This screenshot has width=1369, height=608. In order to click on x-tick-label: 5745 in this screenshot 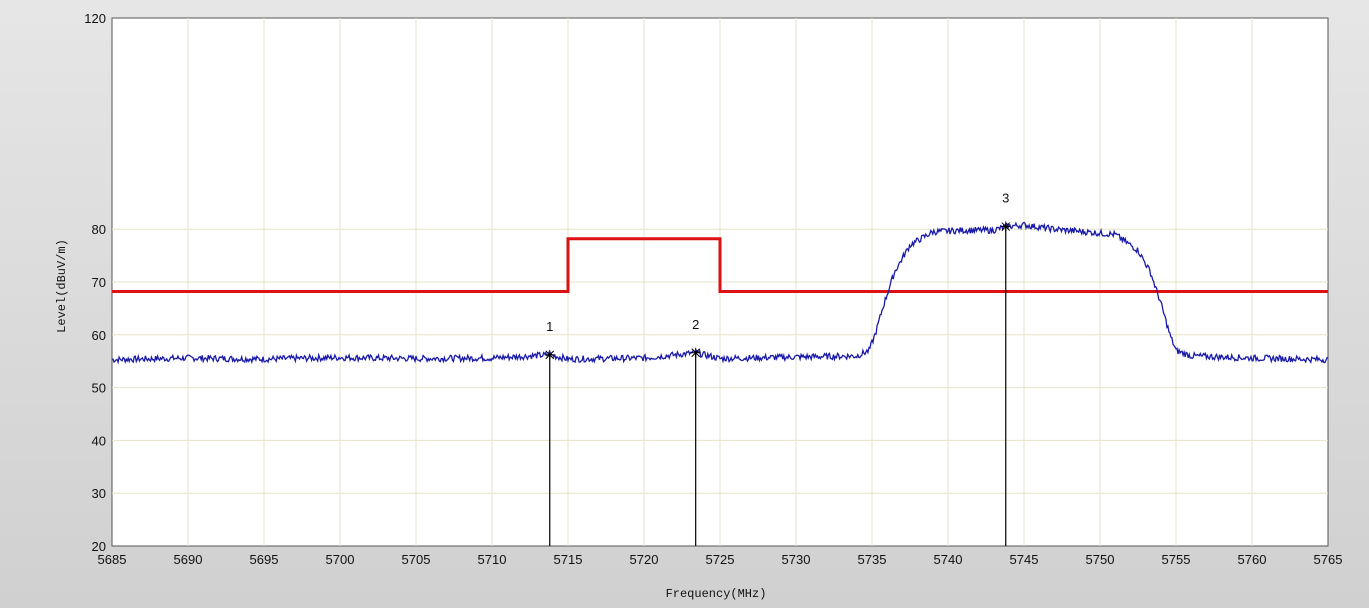, I will do `click(1024, 559)`.